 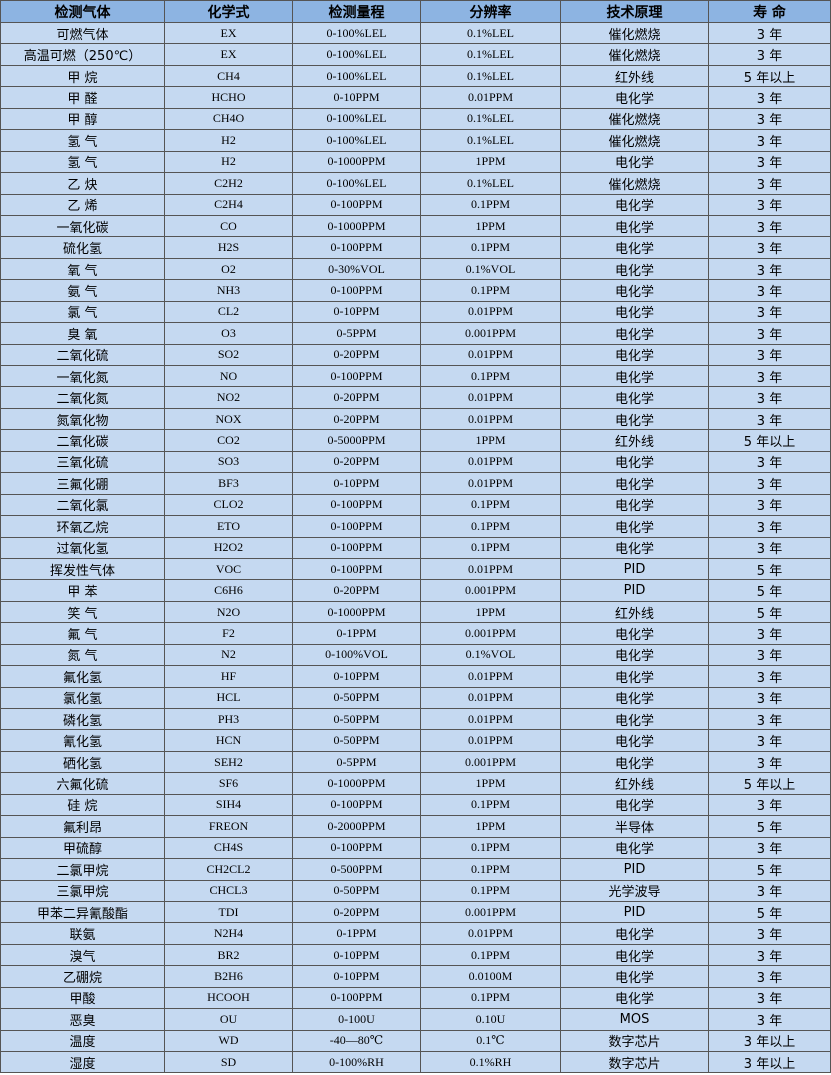 What do you see at coordinates (415, 740) in the screenshot?
I see `table-row: 氰化氢 HCN 0-50PPM 0.01PPM 电化学 3 年` at bounding box center [415, 740].